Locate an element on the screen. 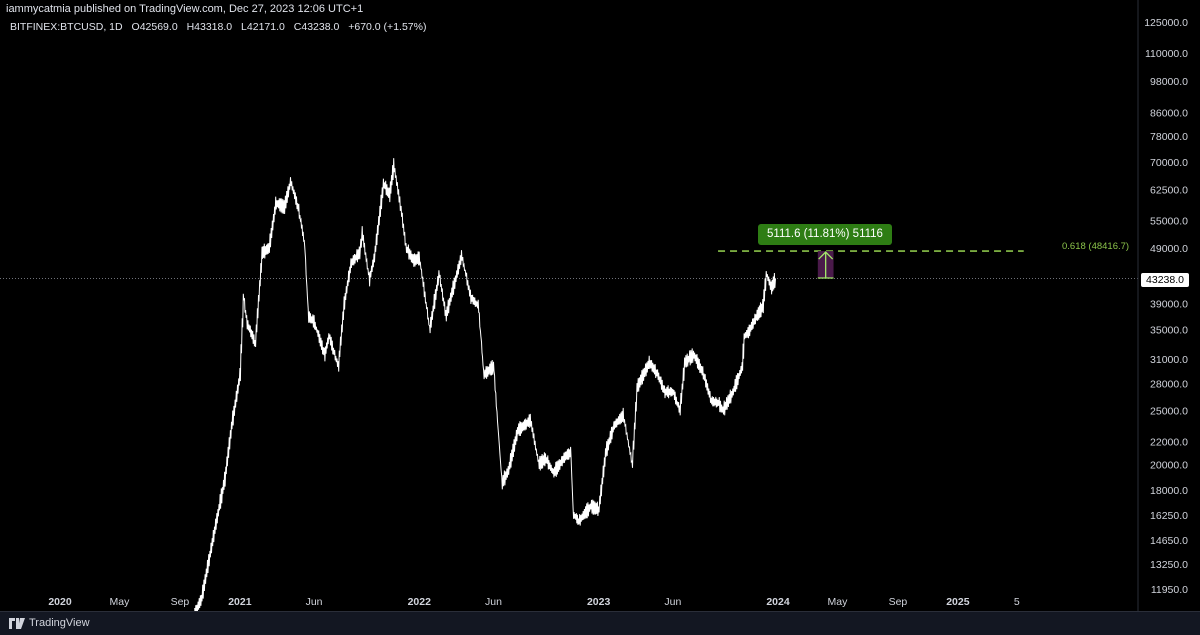  y-tick-label: 78000.0 is located at coordinates (1169, 137).